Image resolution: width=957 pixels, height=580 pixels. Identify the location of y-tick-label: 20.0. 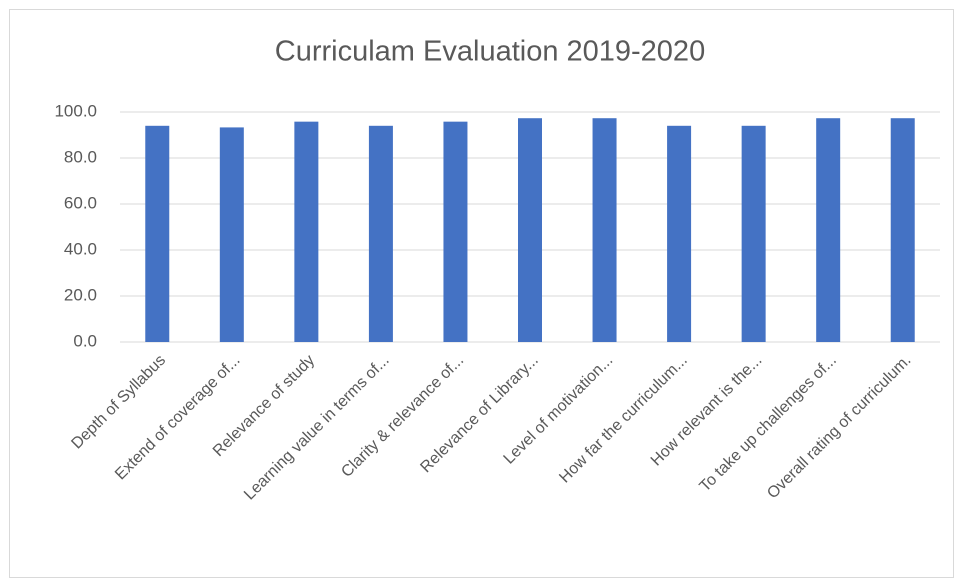
(80, 294).